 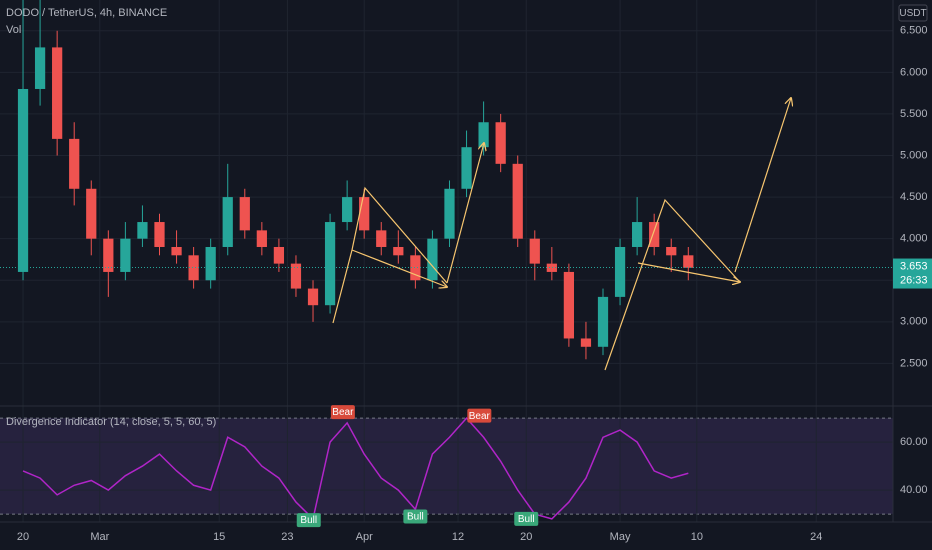 What do you see at coordinates (620, 537) in the screenshot?
I see `x-tick-label: May` at bounding box center [620, 537].